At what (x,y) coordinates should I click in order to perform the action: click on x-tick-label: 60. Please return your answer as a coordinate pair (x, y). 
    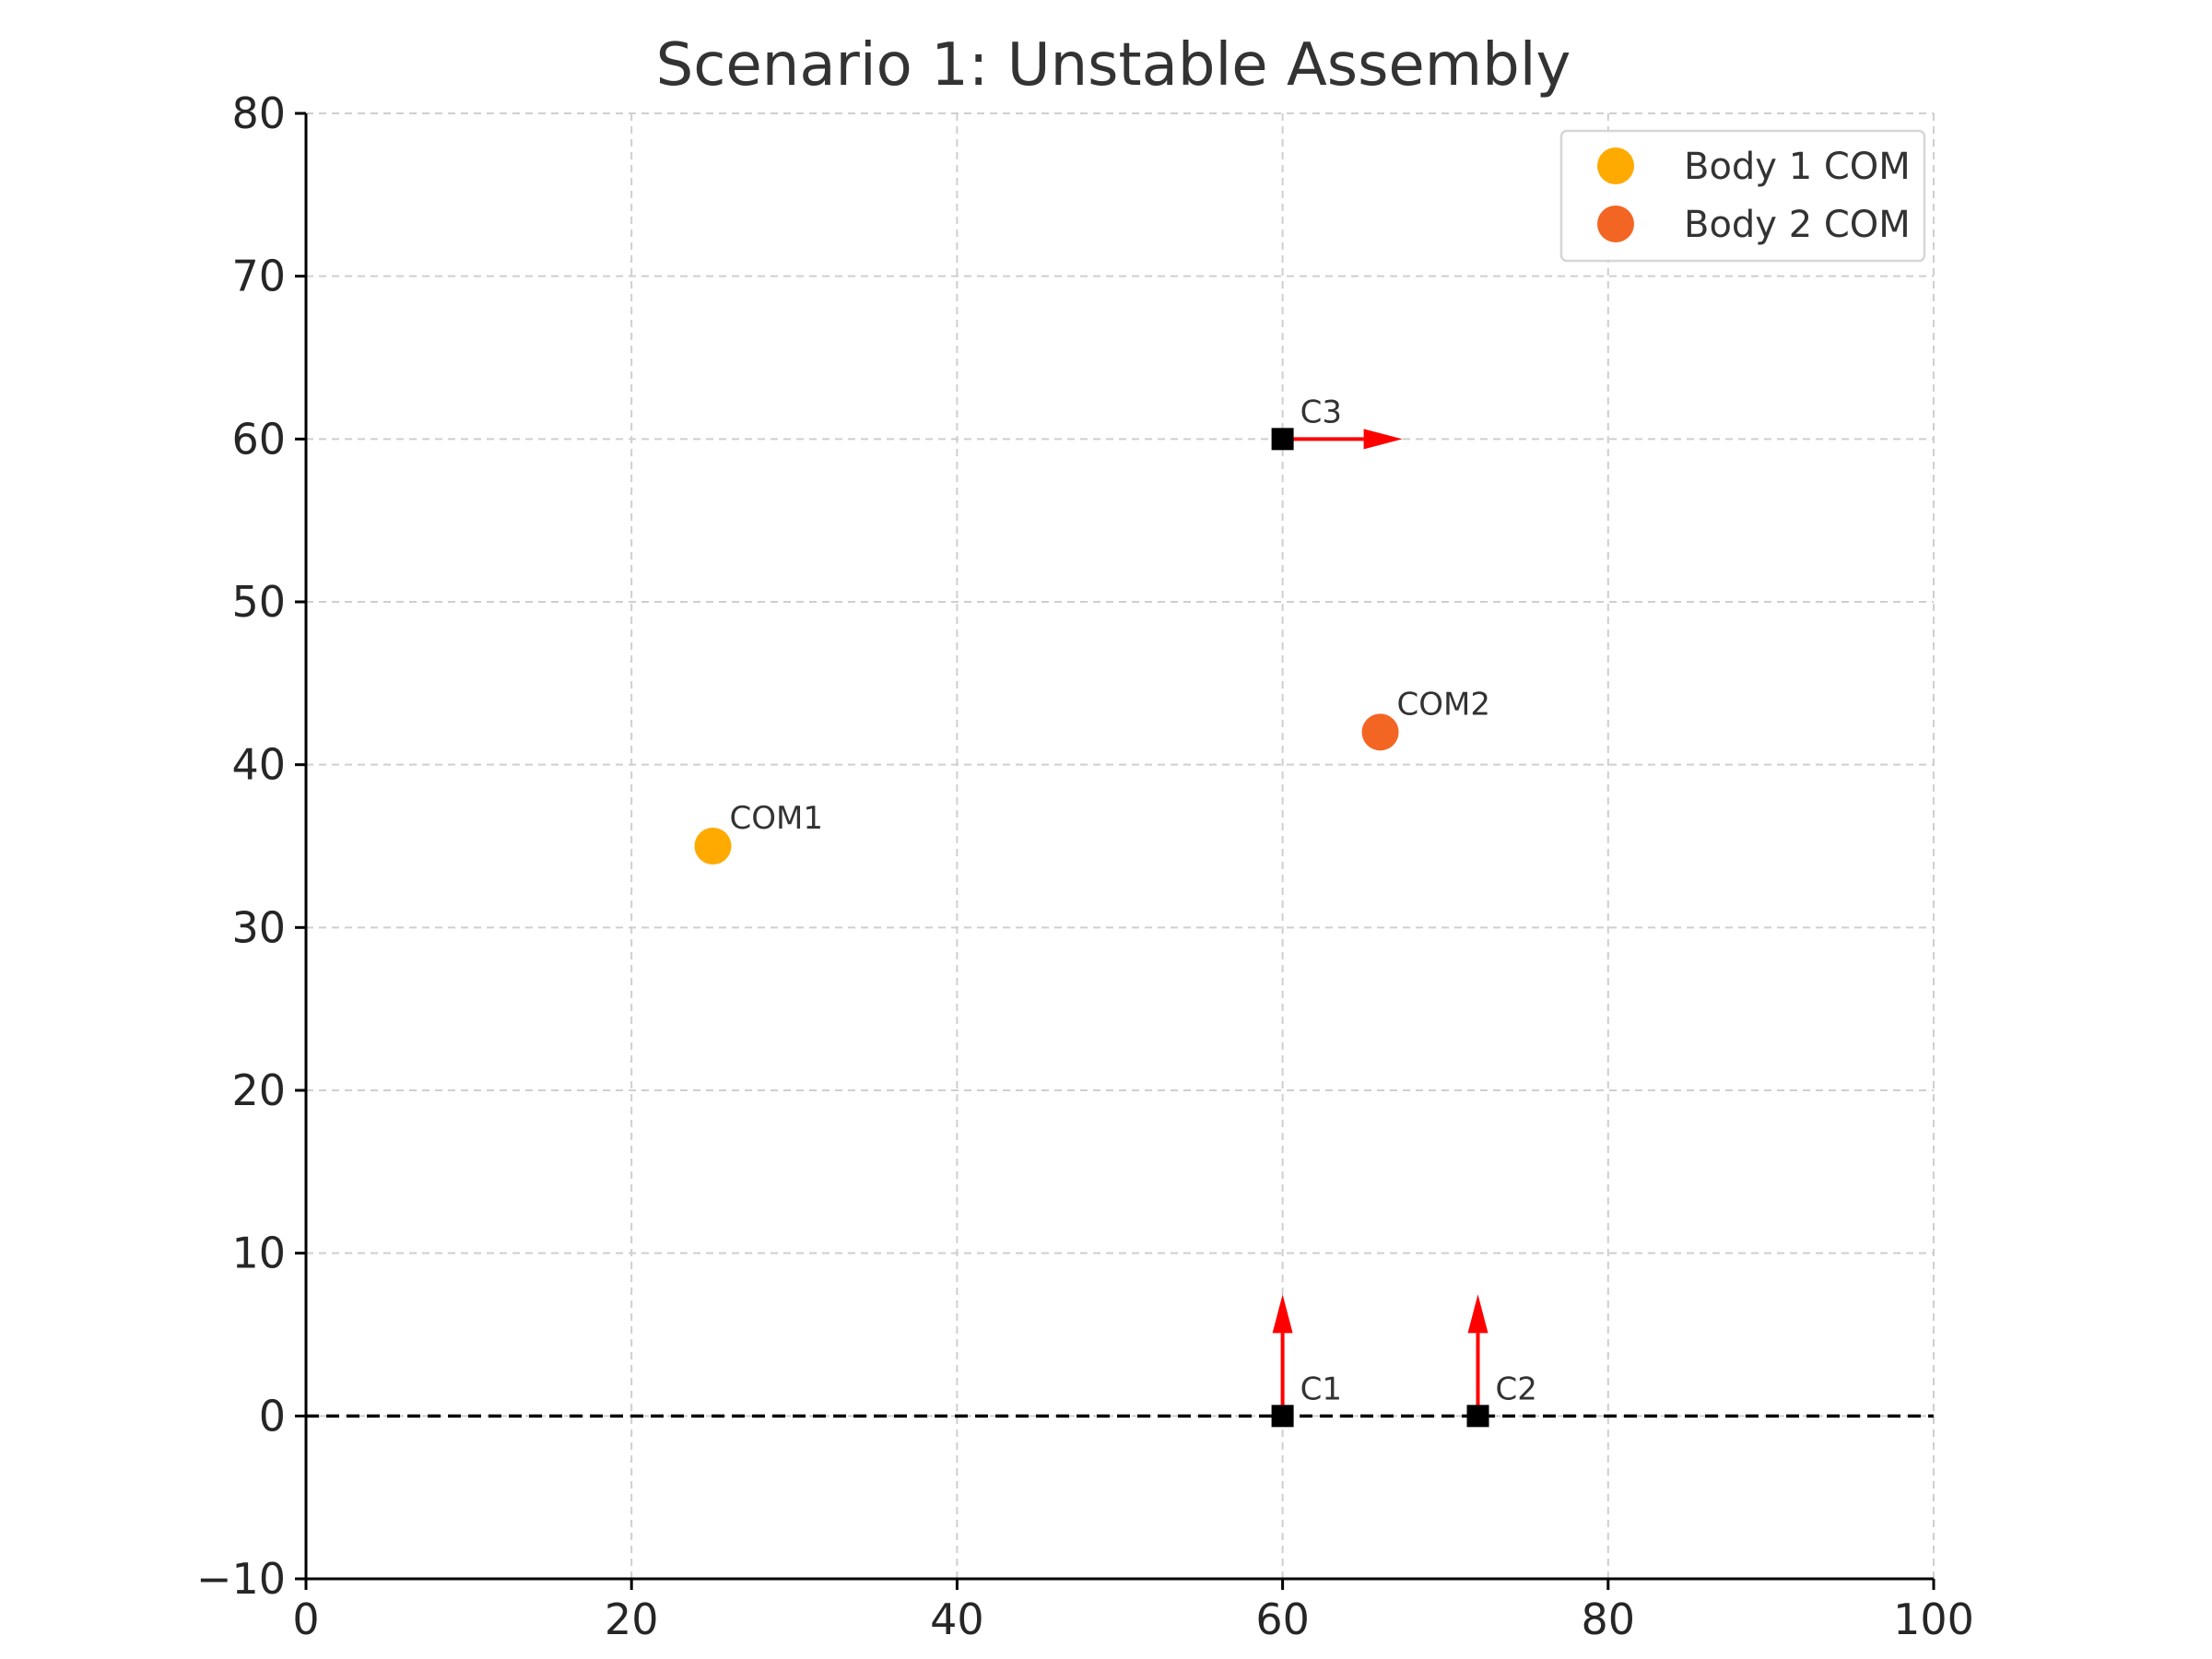
    Looking at the image, I should click on (1282, 1619).